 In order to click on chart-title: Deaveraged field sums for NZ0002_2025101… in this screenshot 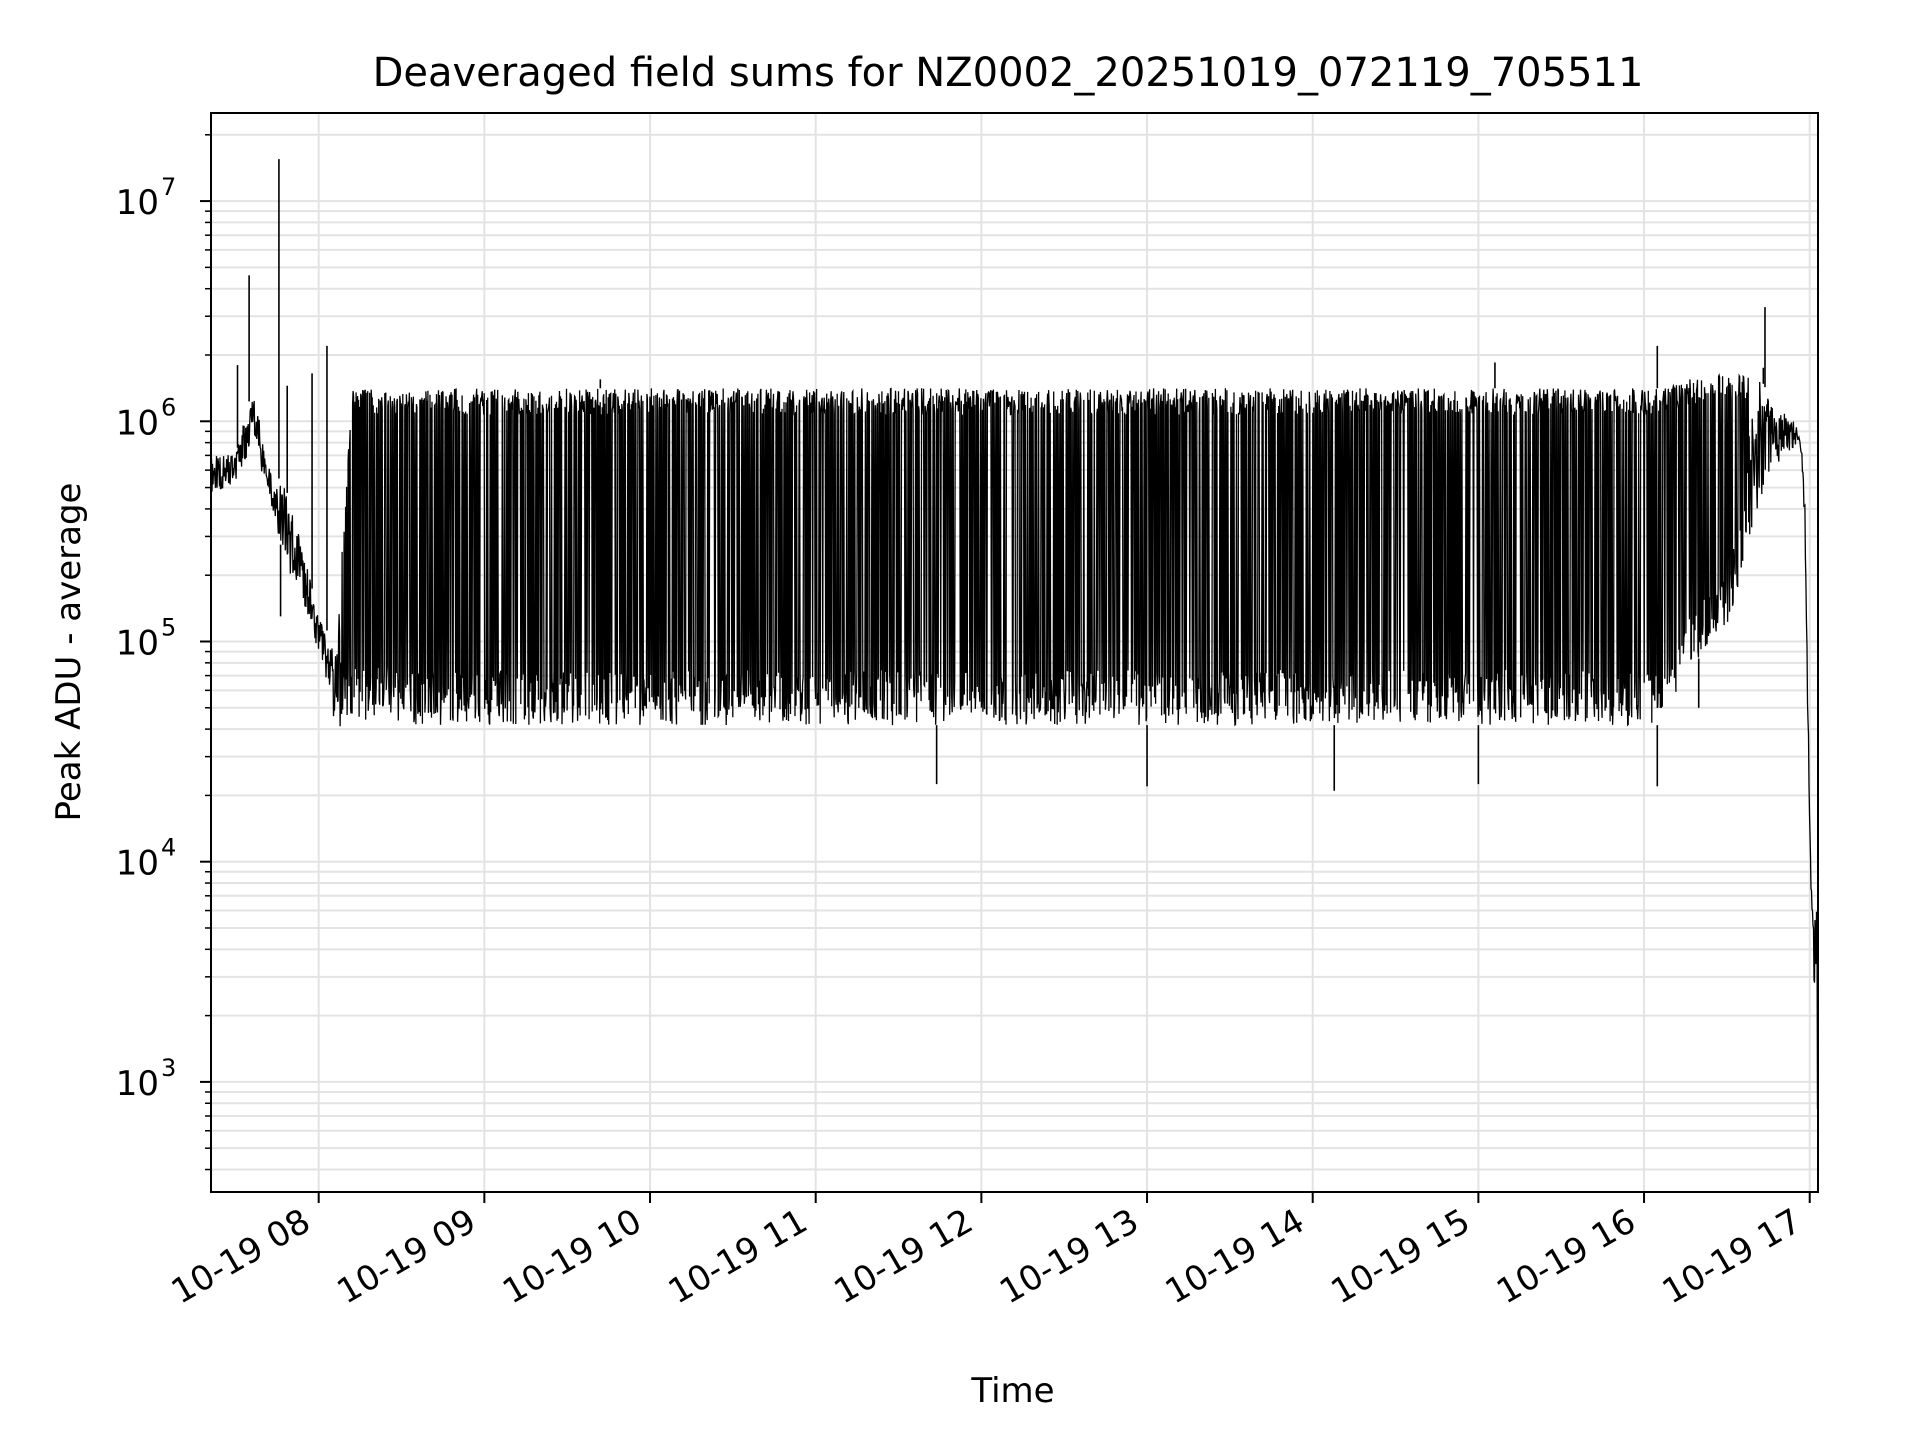, I will do `click(1008, 73)`.